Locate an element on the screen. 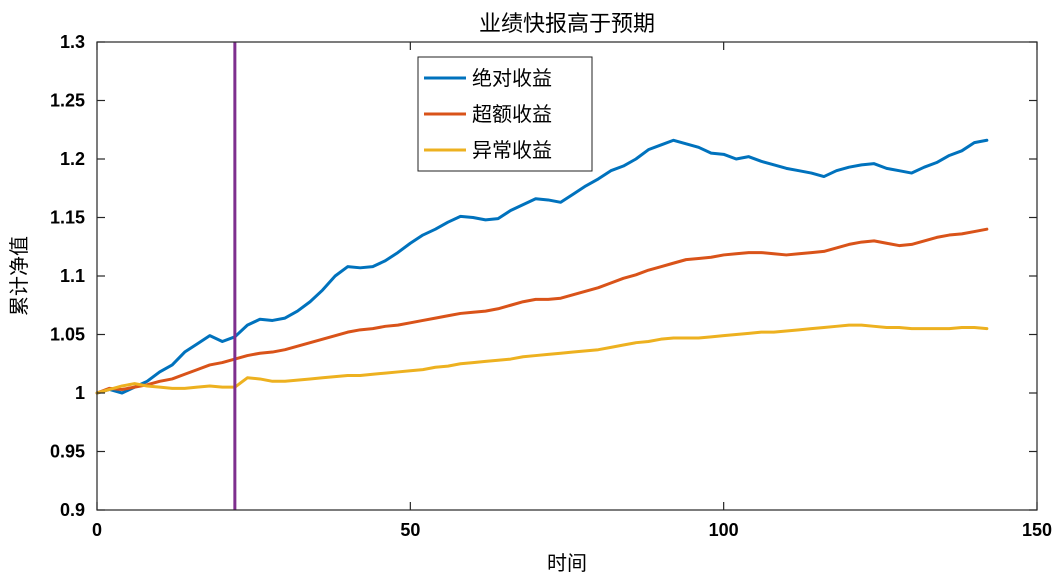 This screenshot has height=584, width=1056. y-tick-label: 1.25 is located at coordinates (67, 101).